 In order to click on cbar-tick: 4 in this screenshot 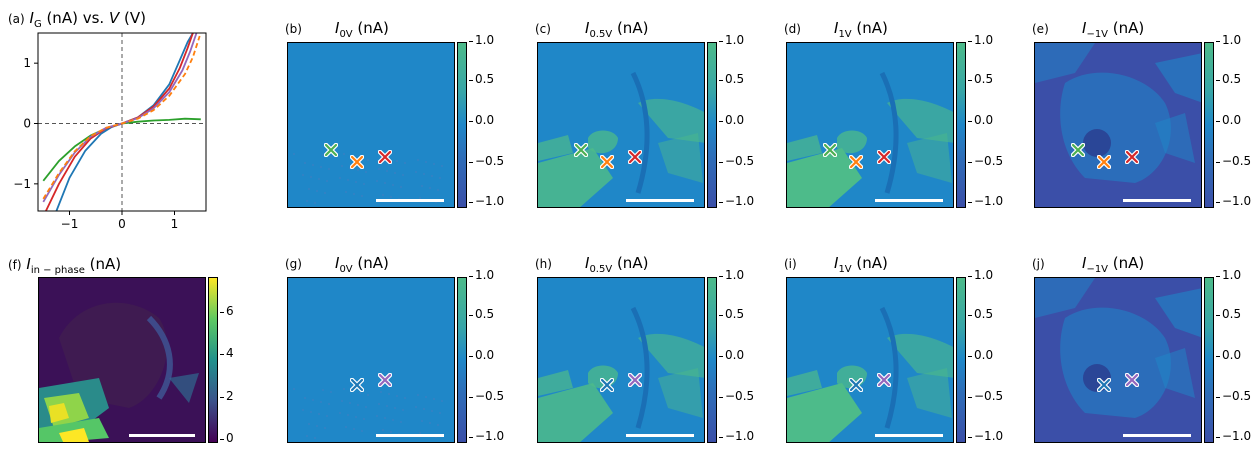, I will do `click(227, 353)`.